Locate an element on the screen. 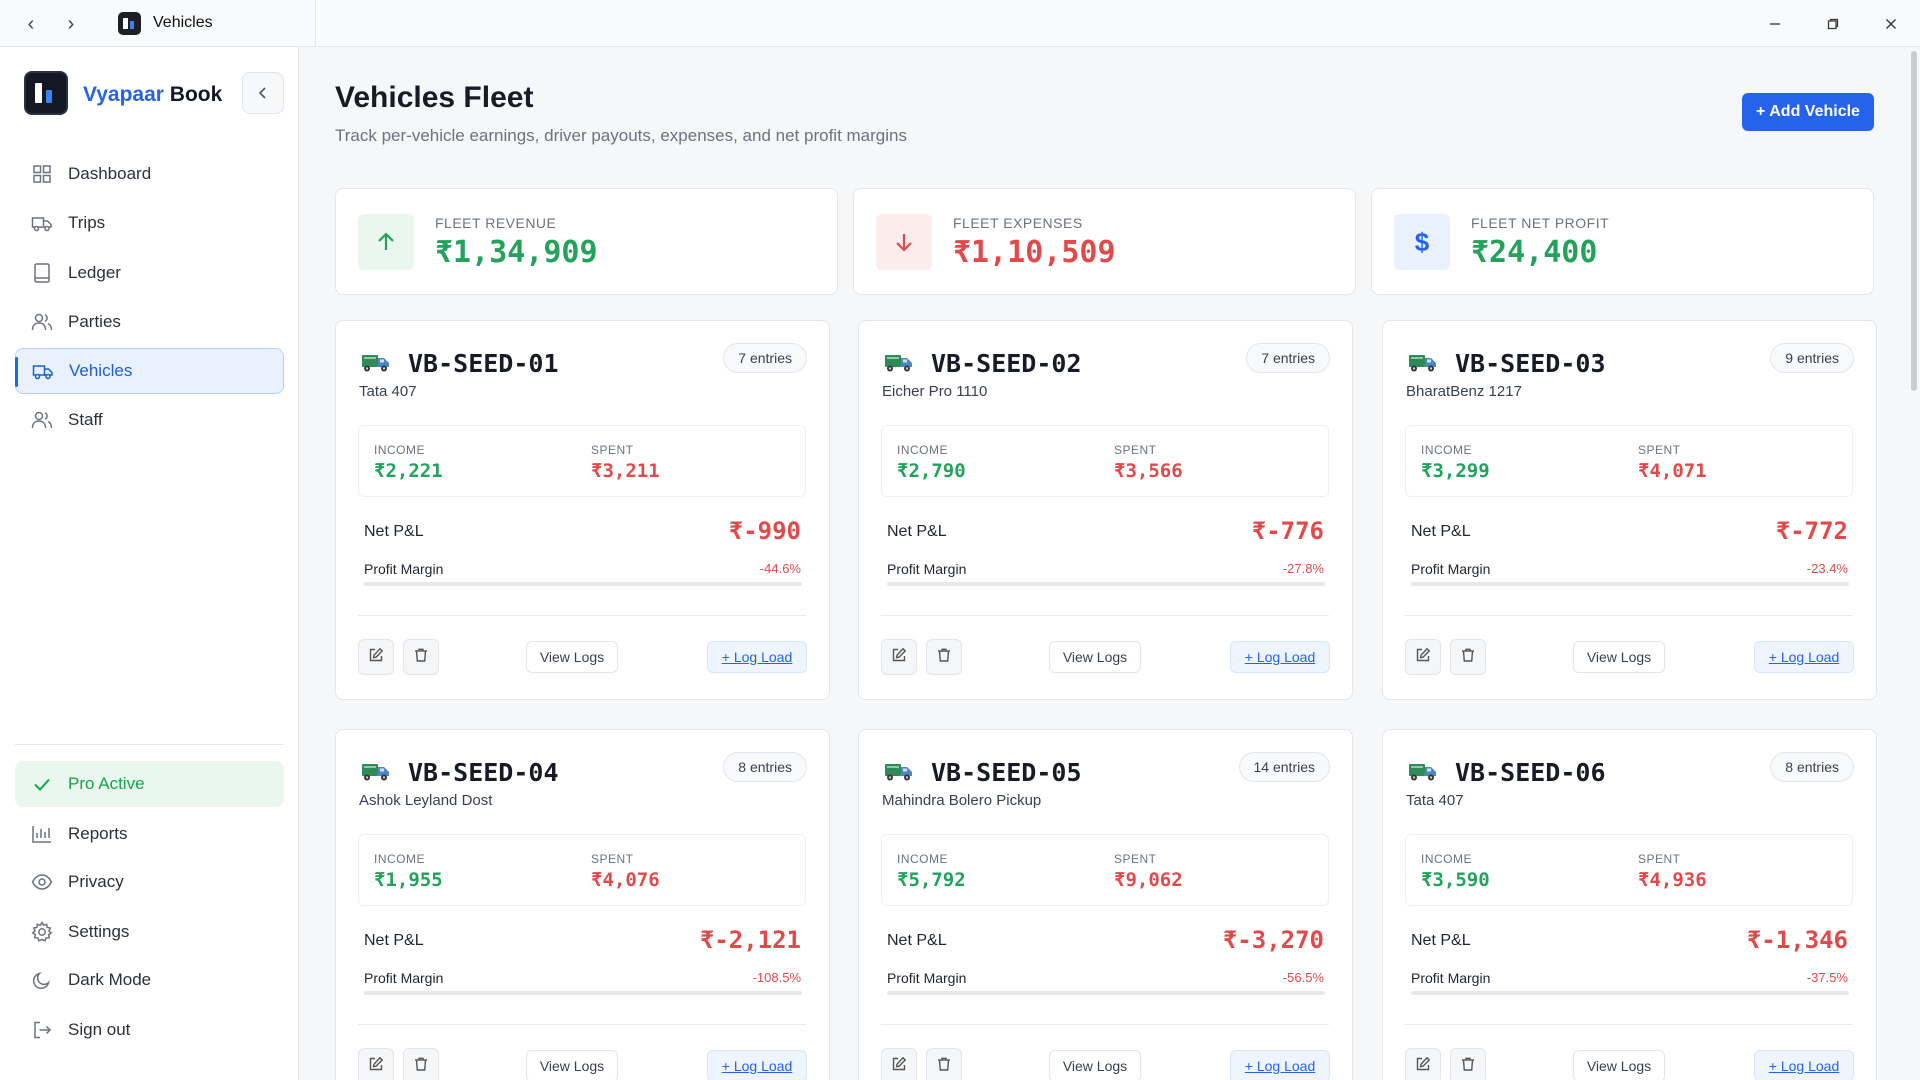 The image size is (1920, 1080). sidebar-item-label: Settings is located at coordinates (99, 931).